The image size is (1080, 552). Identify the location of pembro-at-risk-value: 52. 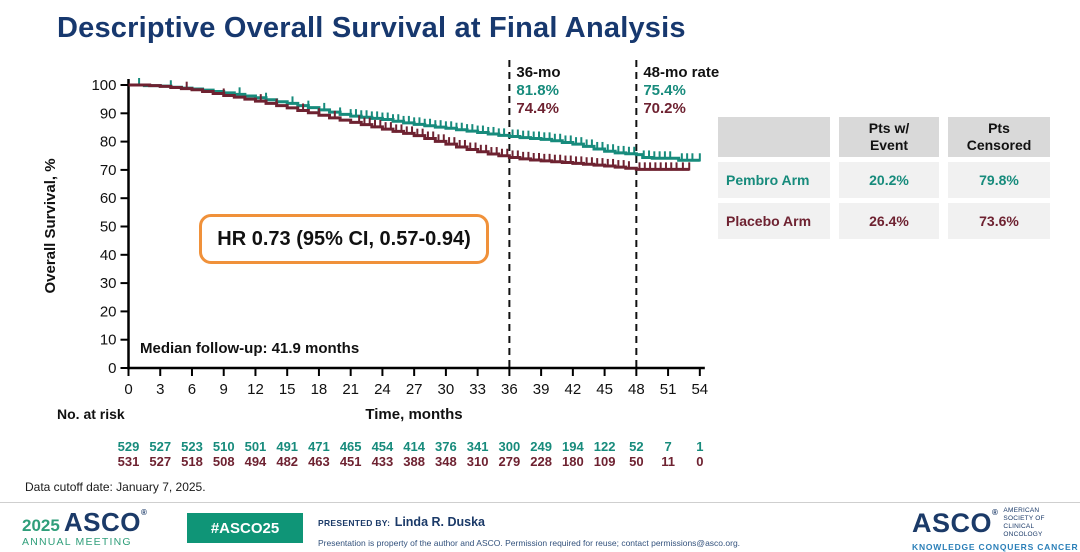
(636, 446).